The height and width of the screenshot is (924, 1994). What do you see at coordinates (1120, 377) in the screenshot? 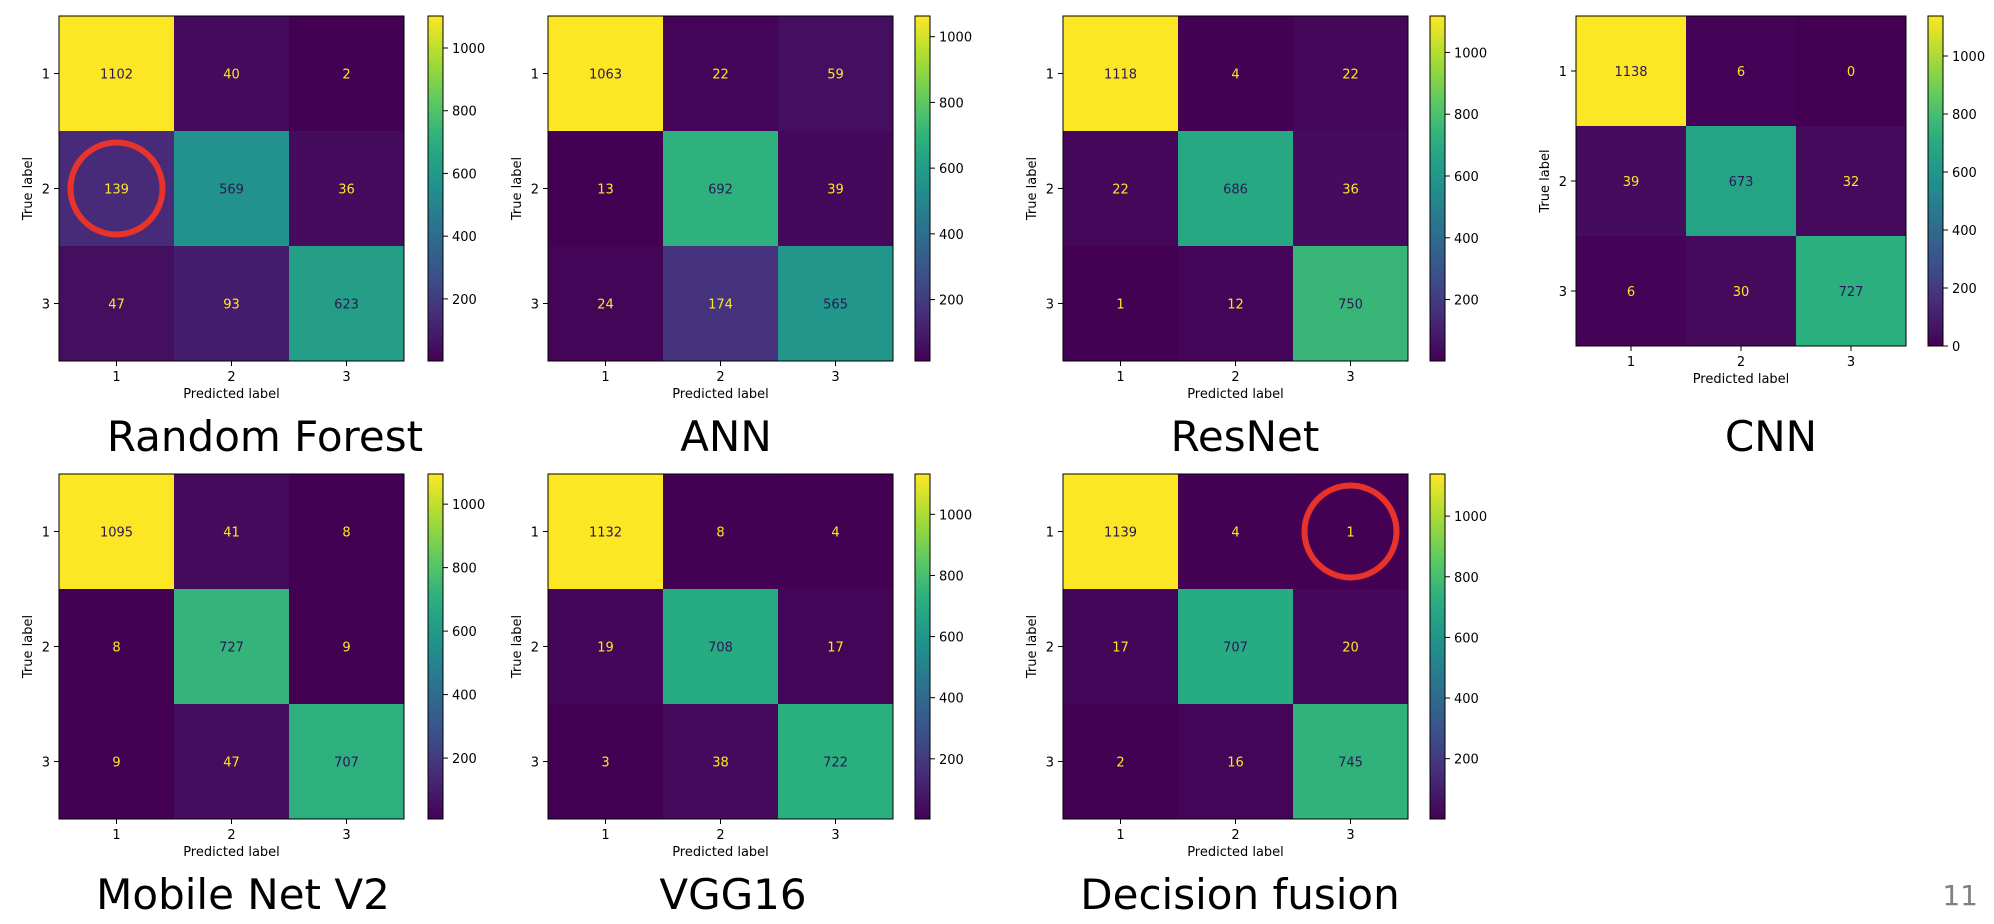
I see `x-tick-label-1: 1` at bounding box center [1120, 377].